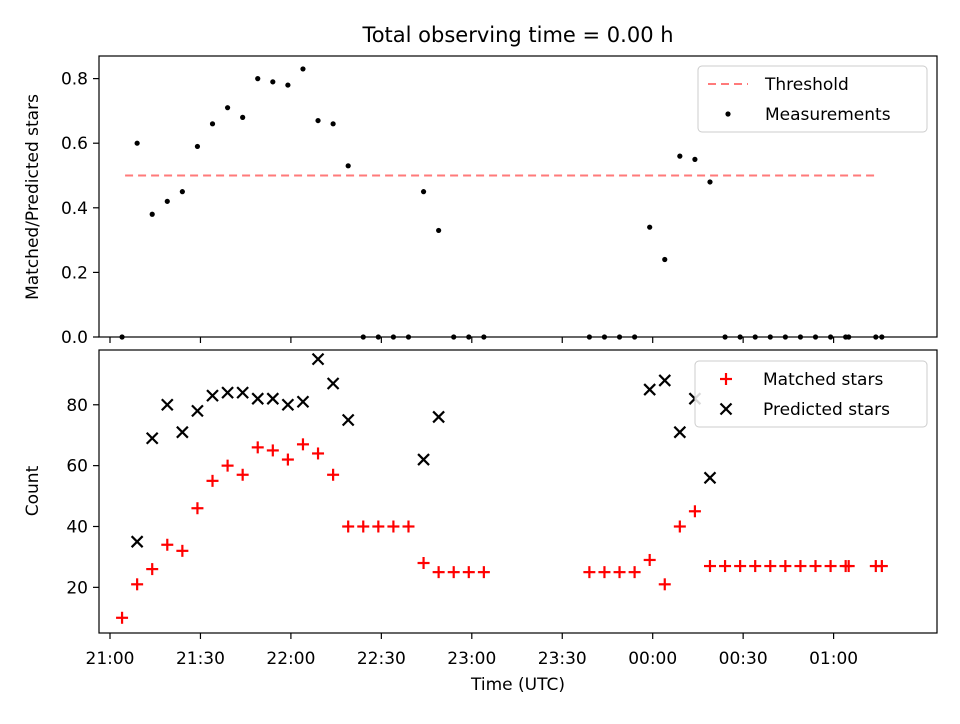  I want to click on x-tick-label: 00:30, so click(743, 659).